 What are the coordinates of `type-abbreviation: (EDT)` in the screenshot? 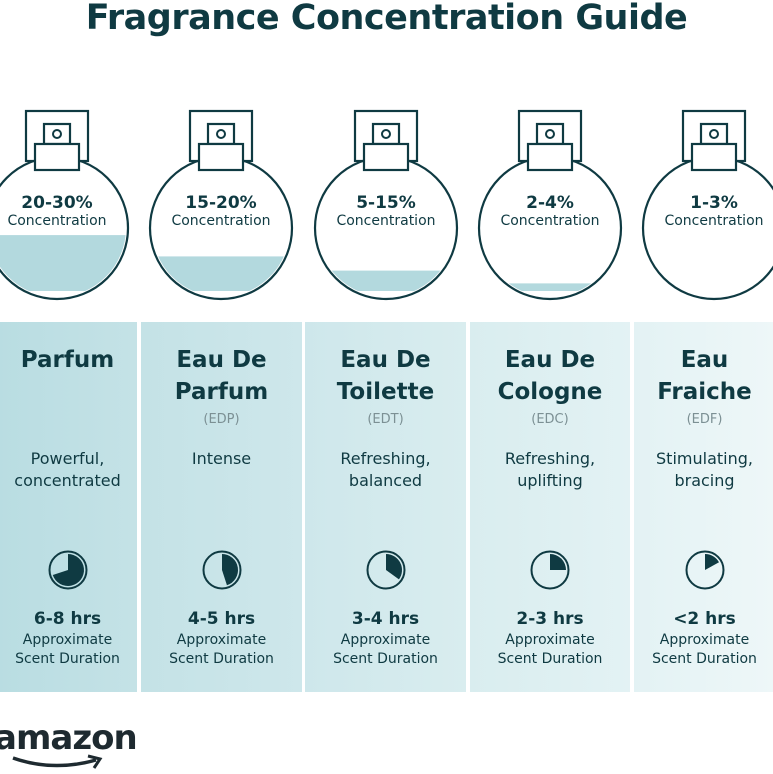 It's located at (385, 419).